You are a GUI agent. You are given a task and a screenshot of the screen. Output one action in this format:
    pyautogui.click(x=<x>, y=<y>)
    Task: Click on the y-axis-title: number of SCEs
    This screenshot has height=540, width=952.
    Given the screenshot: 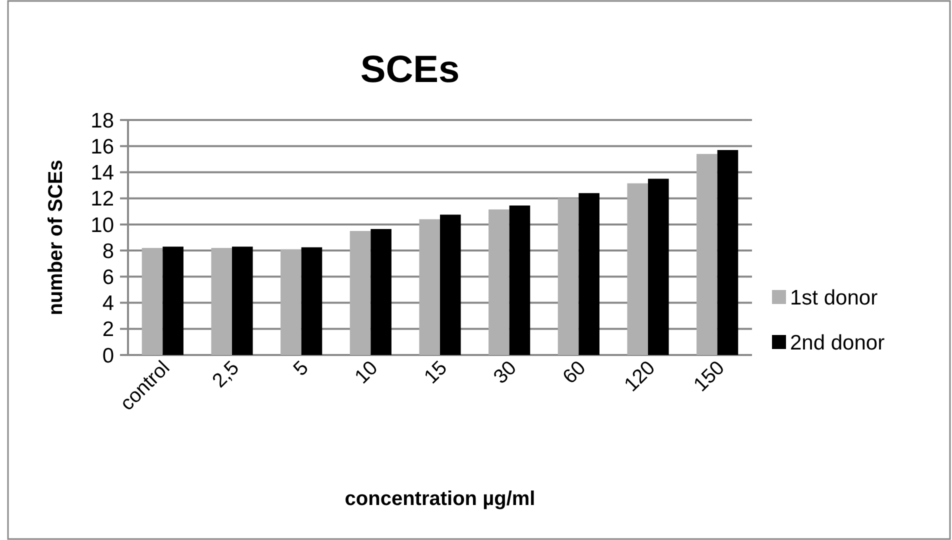 What is the action you would take?
    pyautogui.click(x=56, y=238)
    